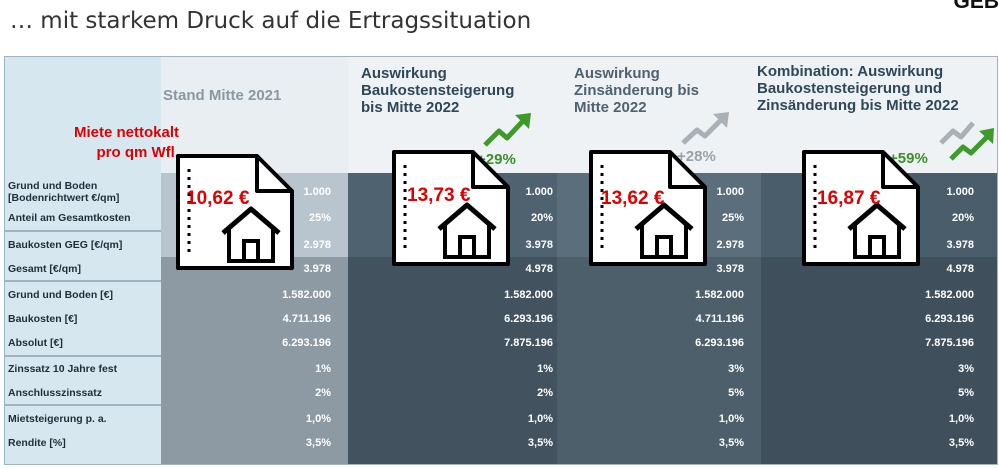 This screenshot has width=999, height=468. What do you see at coordinates (908, 158) in the screenshot?
I see `change-percent: +59%` at bounding box center [908, 158].